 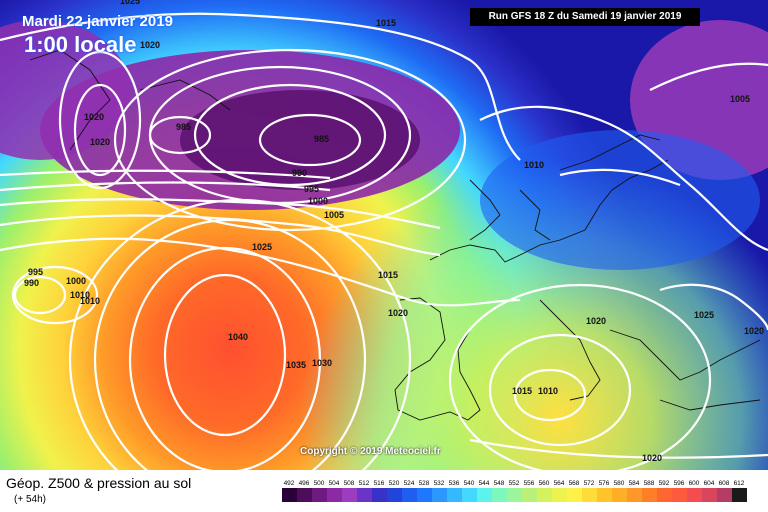 What do you see at coordinates (739, 483) in the screenshot?
I see `legend-tick-label: 612` at bounding box center [739, 483].